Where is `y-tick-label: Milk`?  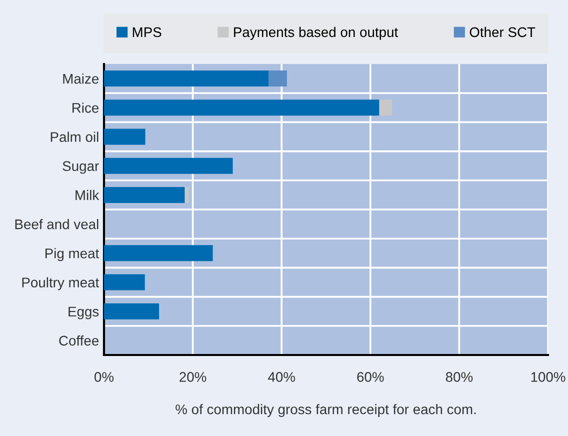 y-tick-label: Milk is located at coordinates (88, 195).